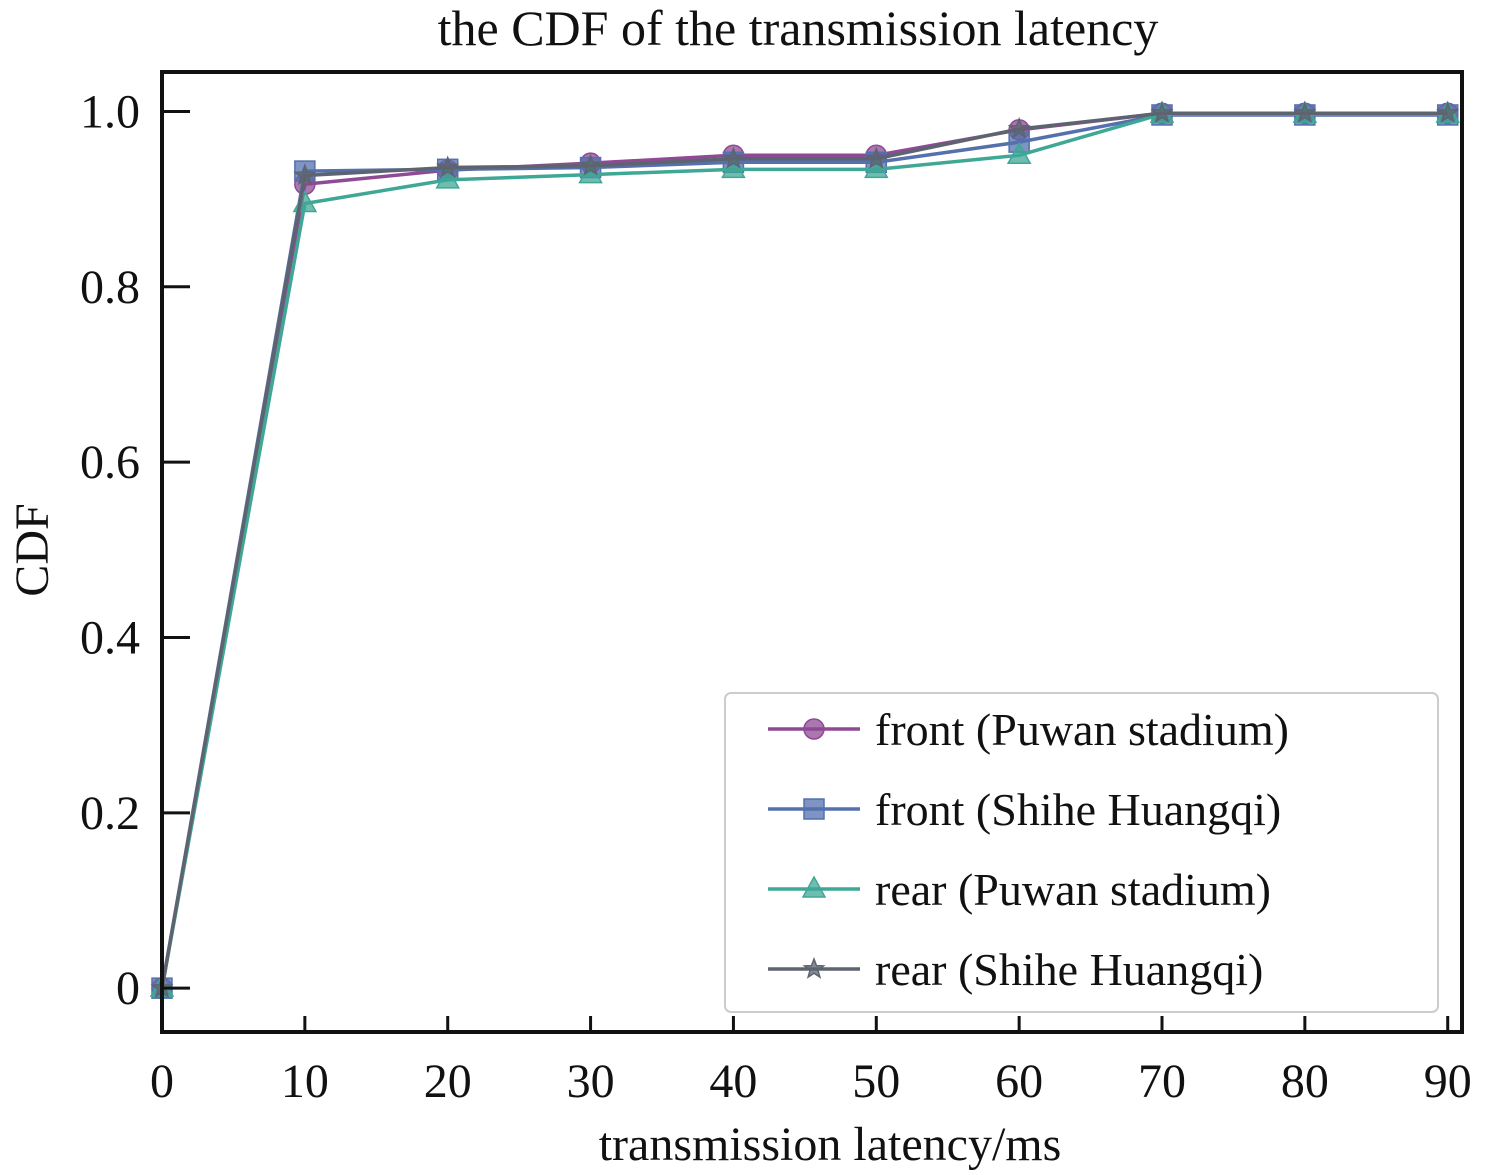 Image resolution: width=1485 pixels, height=1175 pixels. Describe the element at coordinates (733, 1081) in the screenshot. I see `x-tick-label: 40` at that location.